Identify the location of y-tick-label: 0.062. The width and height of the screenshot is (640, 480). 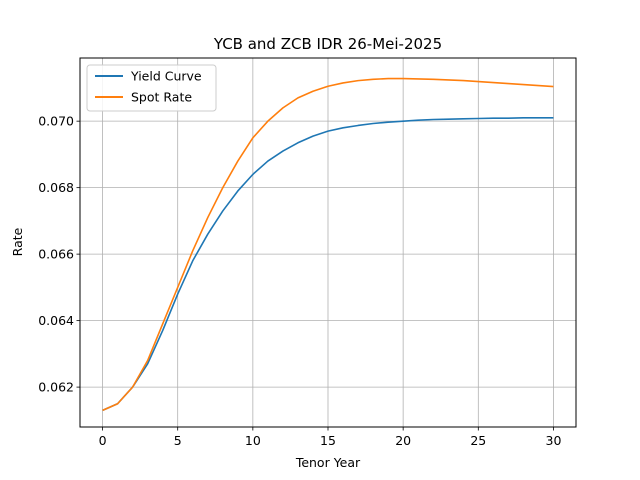
(56, 387).